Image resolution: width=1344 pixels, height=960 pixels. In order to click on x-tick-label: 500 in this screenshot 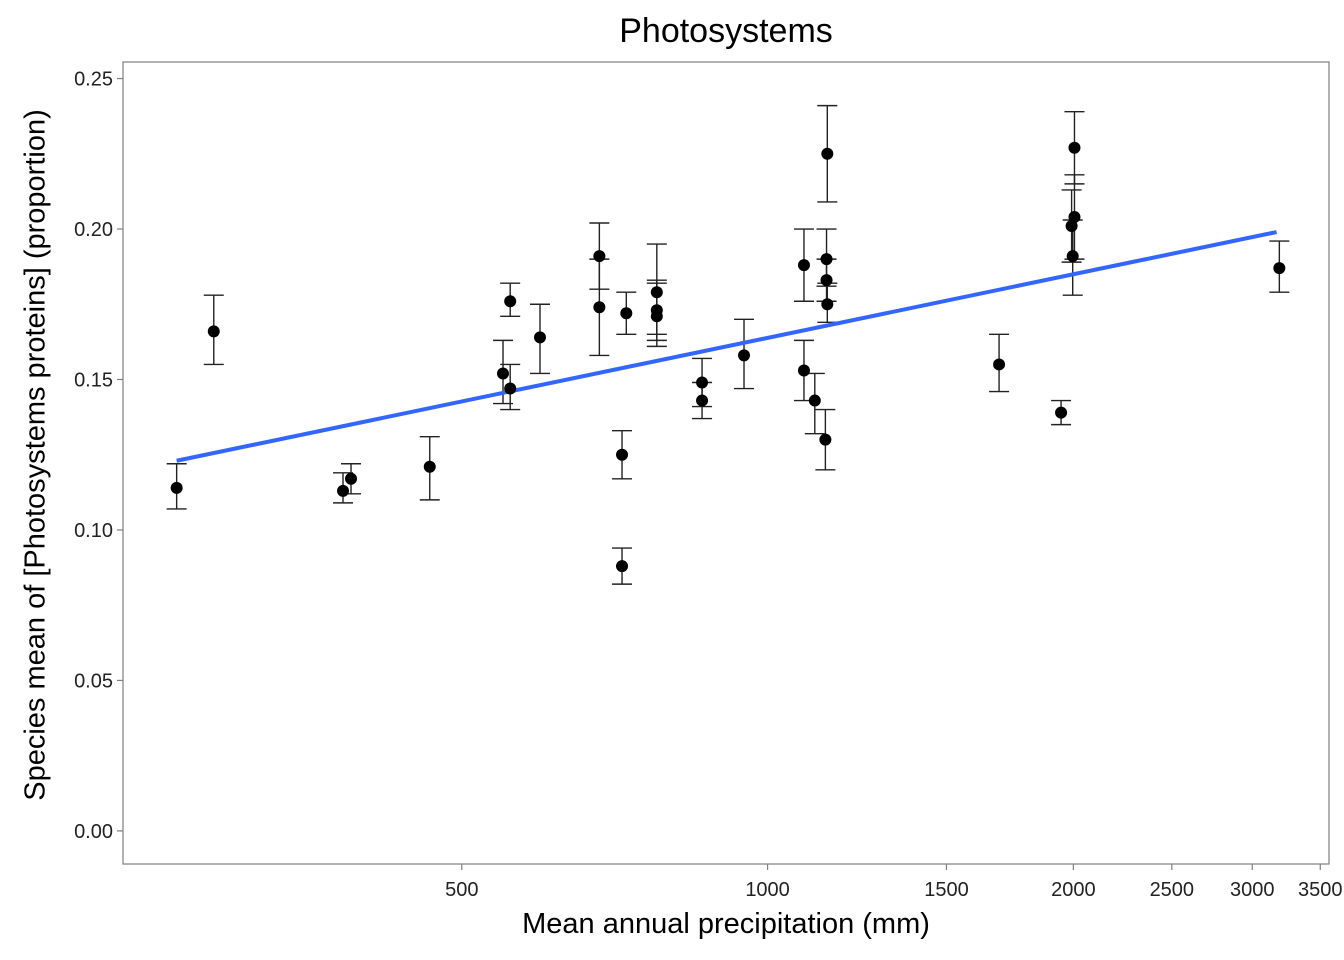, I will do `click(461, 890)`.